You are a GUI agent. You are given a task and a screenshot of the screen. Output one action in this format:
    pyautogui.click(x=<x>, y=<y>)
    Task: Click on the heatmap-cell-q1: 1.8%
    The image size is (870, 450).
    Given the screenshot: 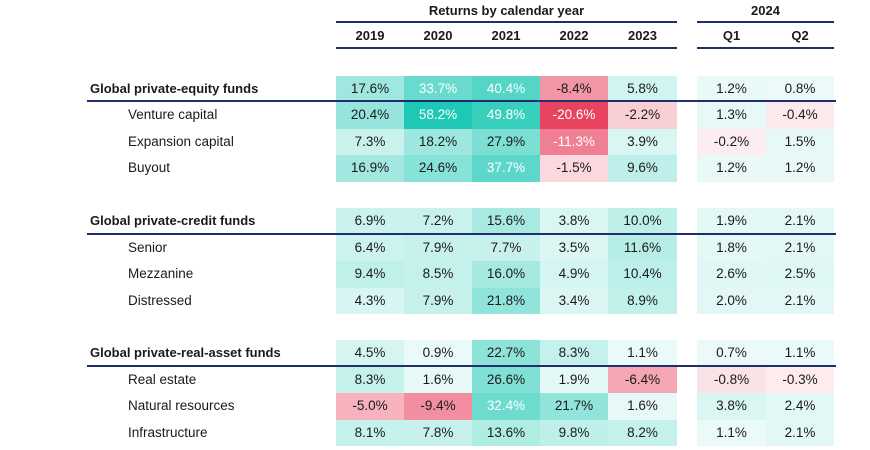 What is the action you would take?
    pyautogui.click(x=731, y=248)
    